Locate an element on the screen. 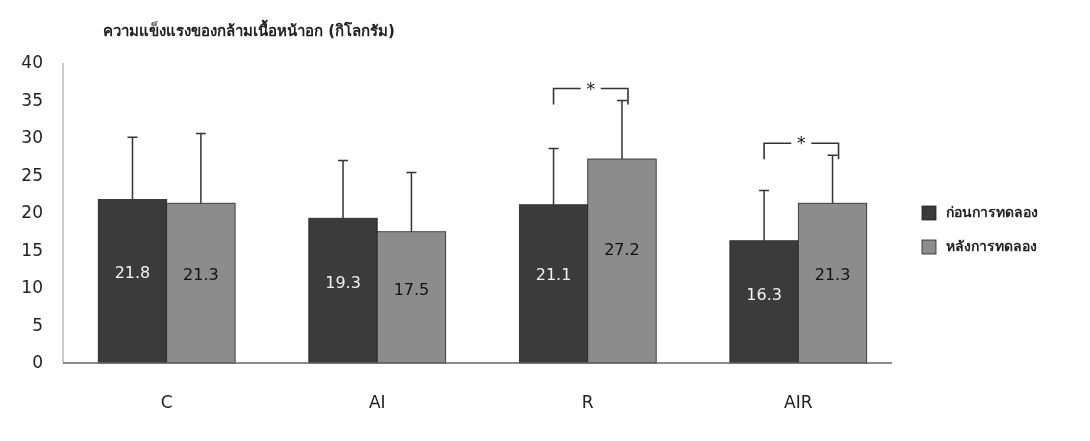  data-label: 21.8 is located at coordinates (132, 272).